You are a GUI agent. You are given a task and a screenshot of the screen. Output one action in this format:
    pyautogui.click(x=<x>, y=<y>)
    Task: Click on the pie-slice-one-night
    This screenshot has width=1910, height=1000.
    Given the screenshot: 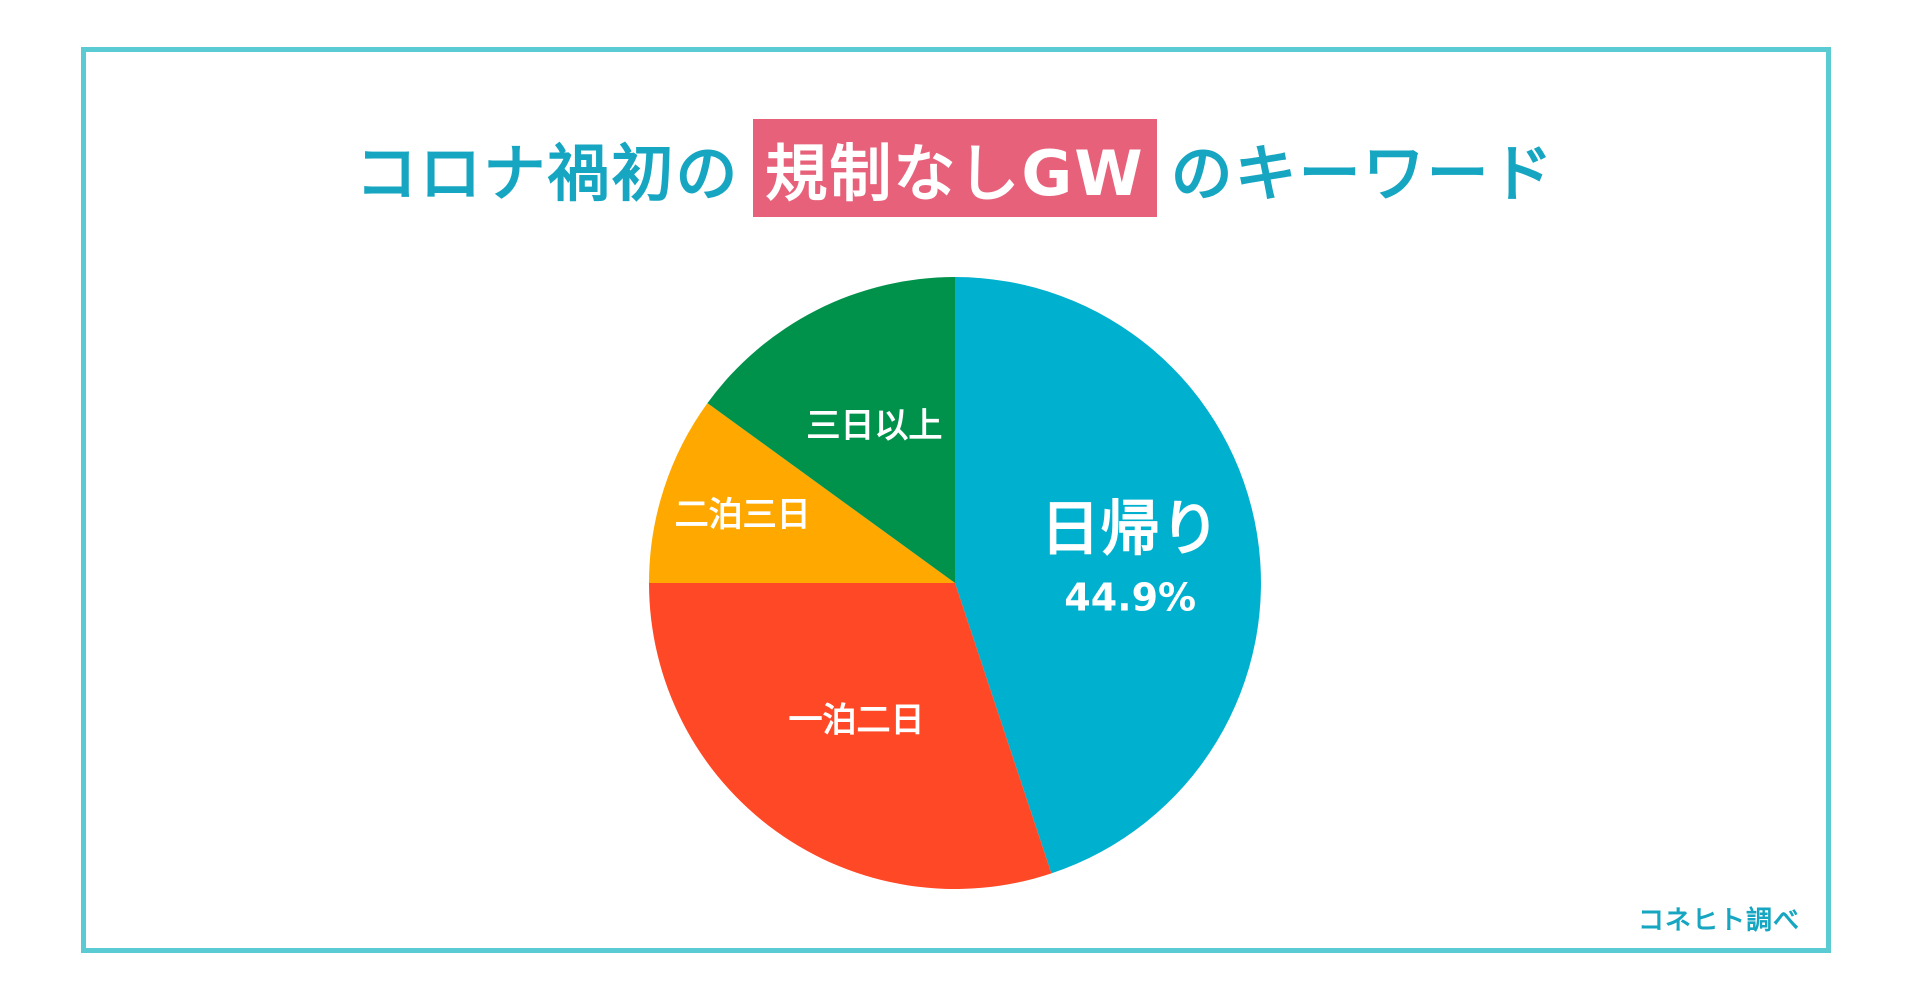 What is the action you would take?
    pyautogui.click(x=850, y=736)
    